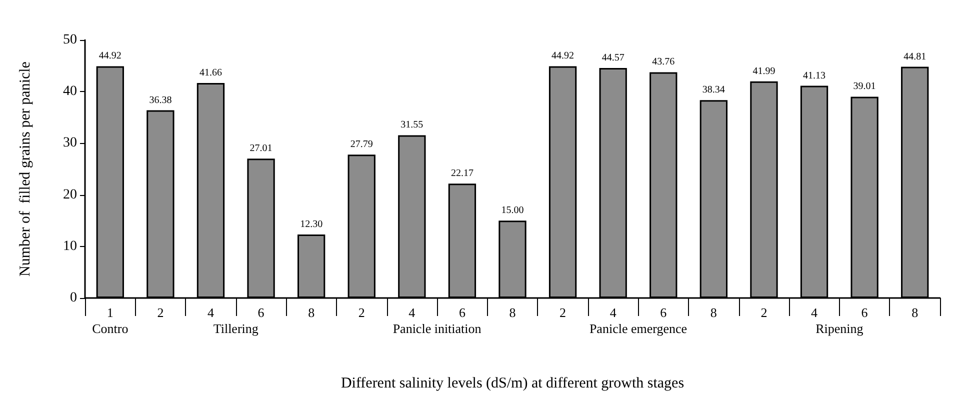  Describe the element at coordinates (160, 100) in the screenshot. I see `data-label: 36.38` at that location.